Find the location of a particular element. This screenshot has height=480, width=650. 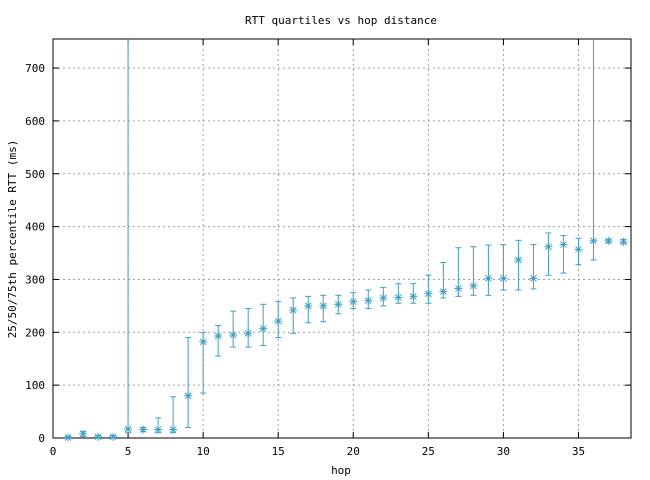

y-tick-label: 100 is located at coordinates (35, 385).